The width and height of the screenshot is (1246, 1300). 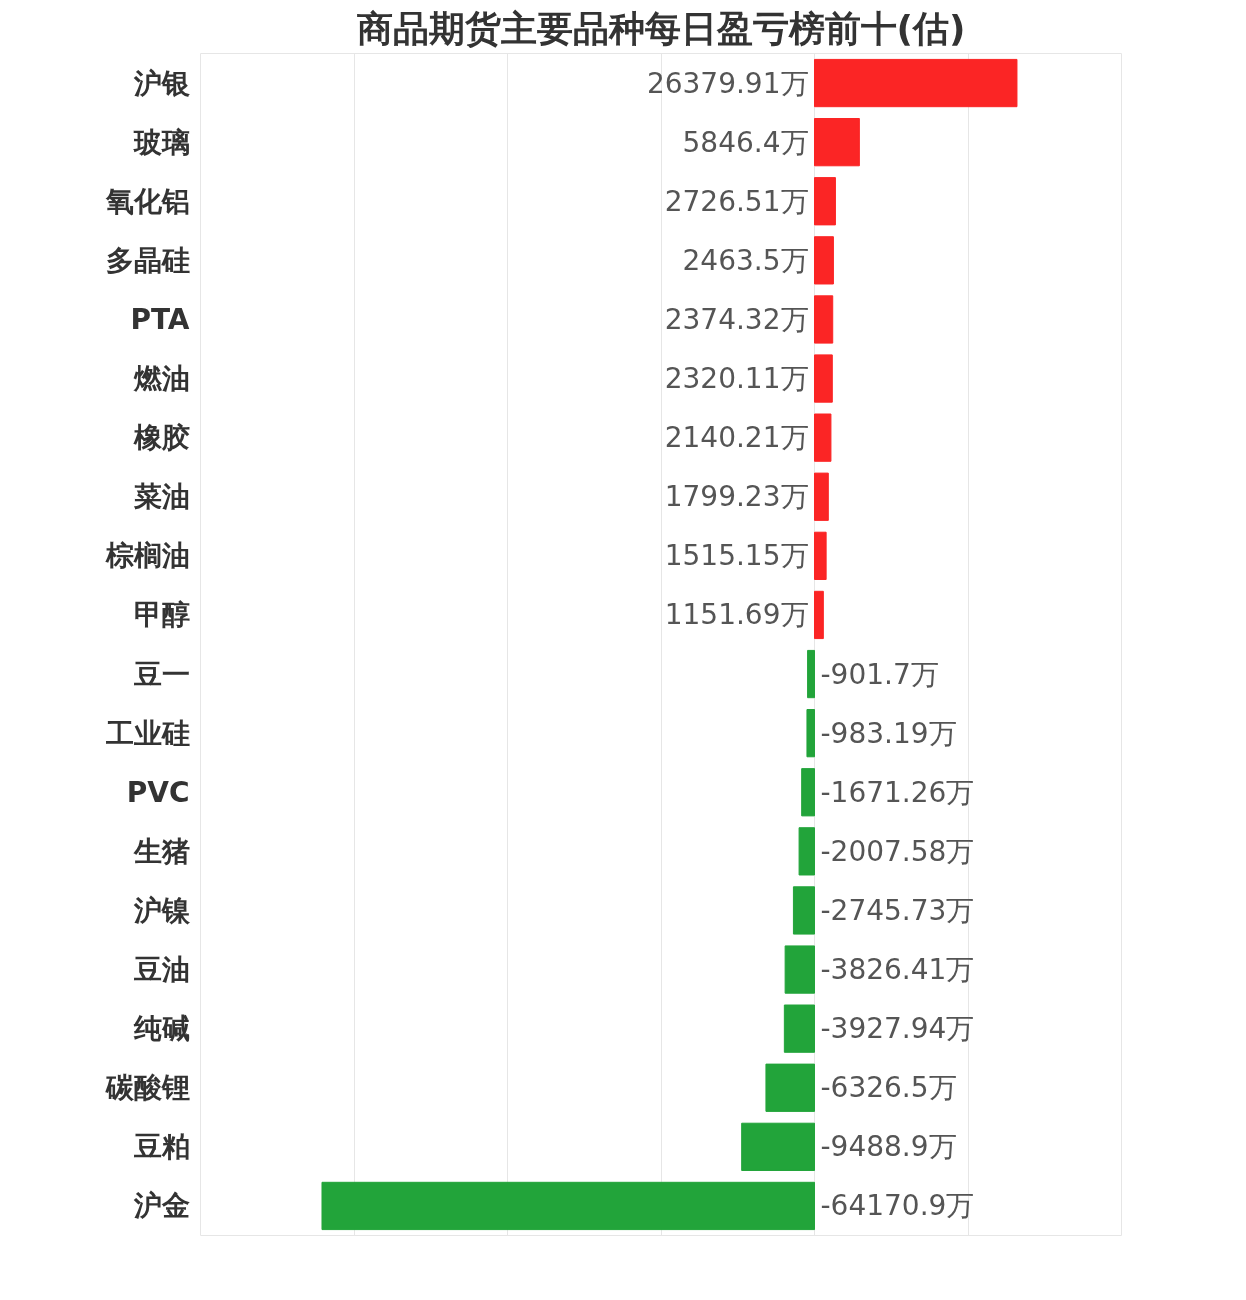 What do you see at coordinates (158, 792) in the screenshot?
I see `y-tick-label: PVC` at bounding box center [158, 792].